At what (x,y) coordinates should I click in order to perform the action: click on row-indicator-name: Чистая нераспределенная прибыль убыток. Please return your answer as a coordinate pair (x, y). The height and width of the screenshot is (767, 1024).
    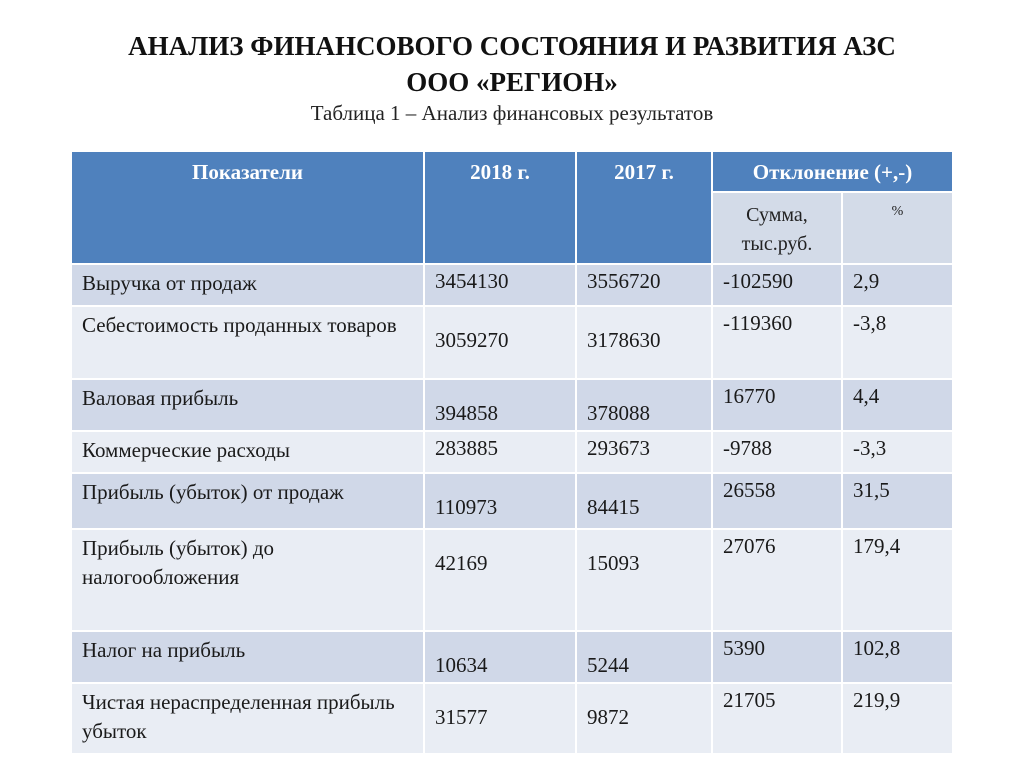
    Looking at the image, I should click on (247, 718).